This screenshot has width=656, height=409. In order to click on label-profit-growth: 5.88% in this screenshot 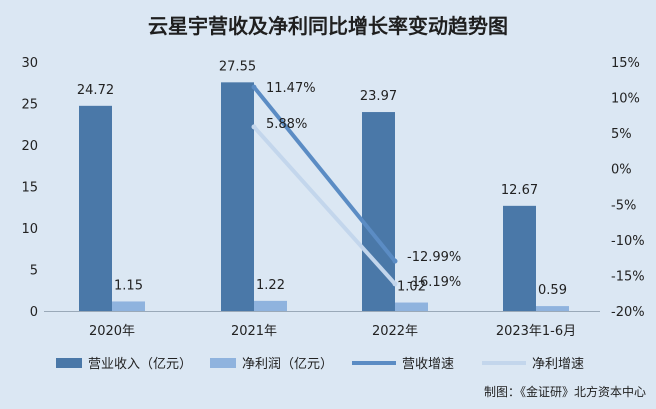, I will do `click(286, 124)`.